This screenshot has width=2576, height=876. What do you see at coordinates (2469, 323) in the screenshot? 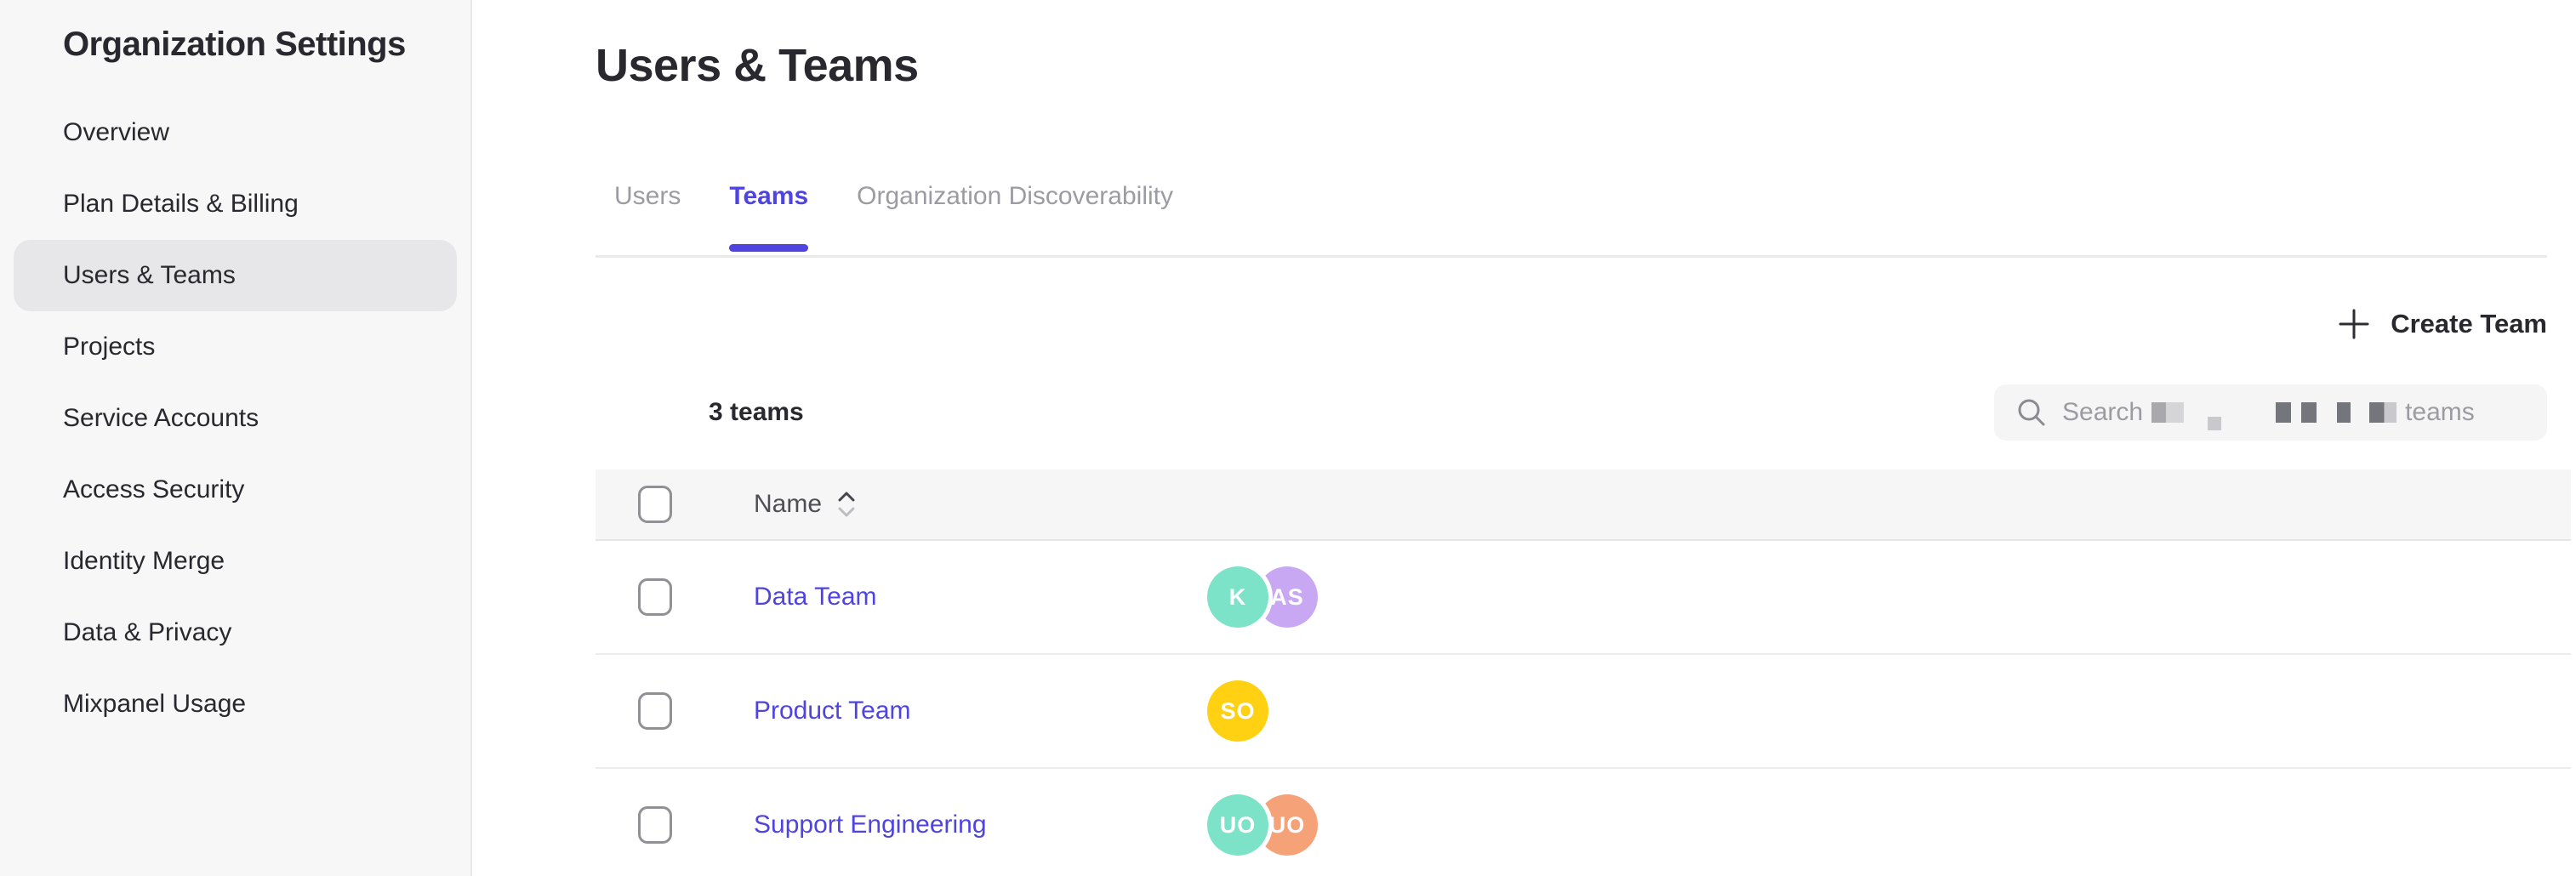
I see `create-team-label: Create Team` at bounding box center [2469, 323].